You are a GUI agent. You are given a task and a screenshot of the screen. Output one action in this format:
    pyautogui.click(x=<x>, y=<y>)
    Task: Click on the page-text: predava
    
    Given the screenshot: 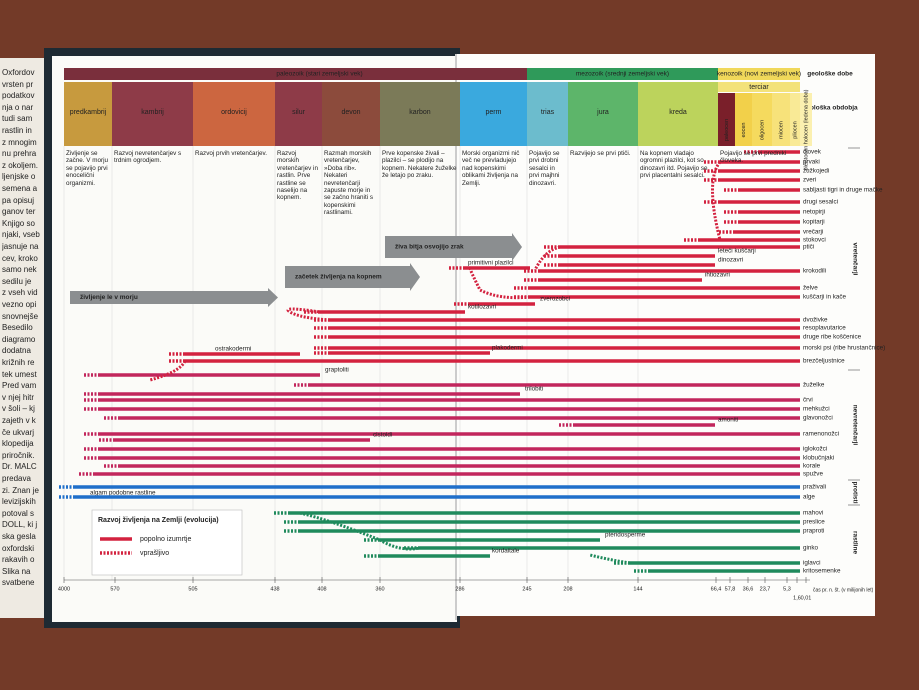 What is the action you would take?
    pyautogui.click(x=16, y=478)
    